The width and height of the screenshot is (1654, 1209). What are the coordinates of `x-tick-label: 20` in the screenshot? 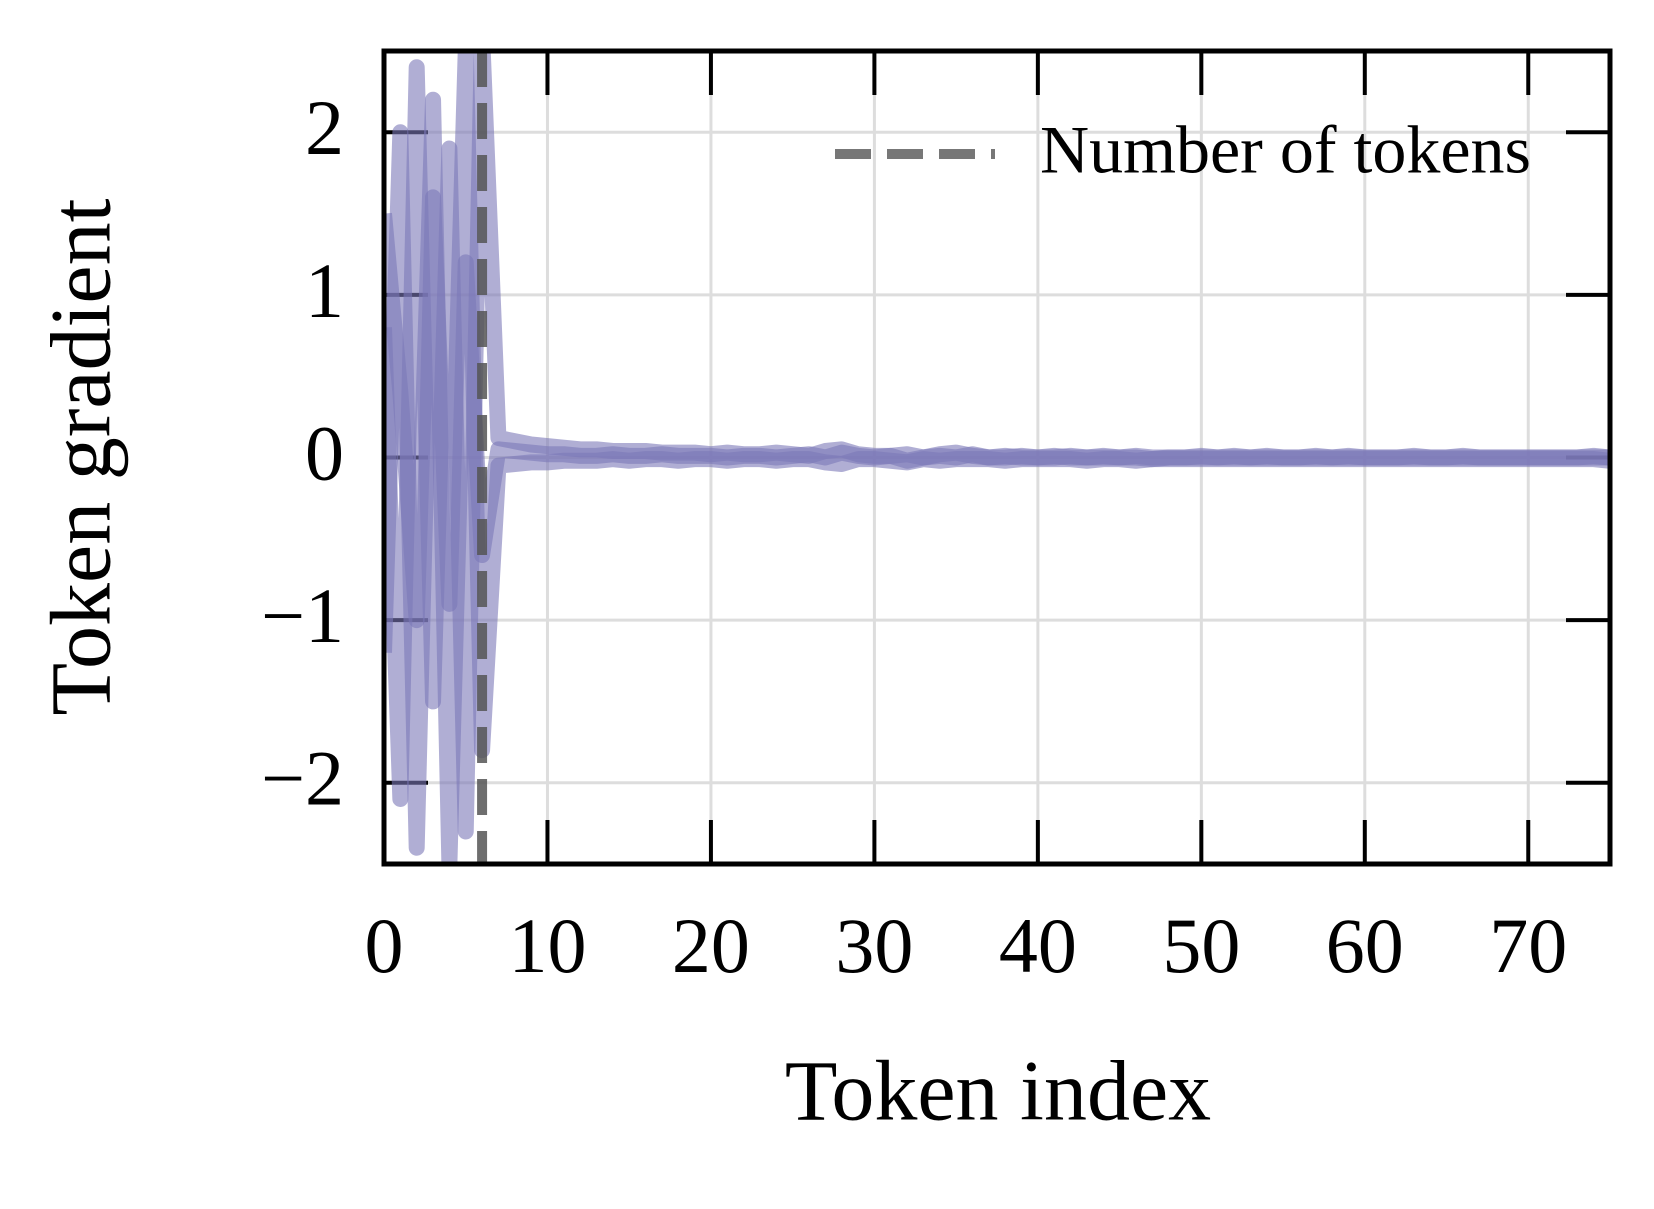 It's located at (711, 945).